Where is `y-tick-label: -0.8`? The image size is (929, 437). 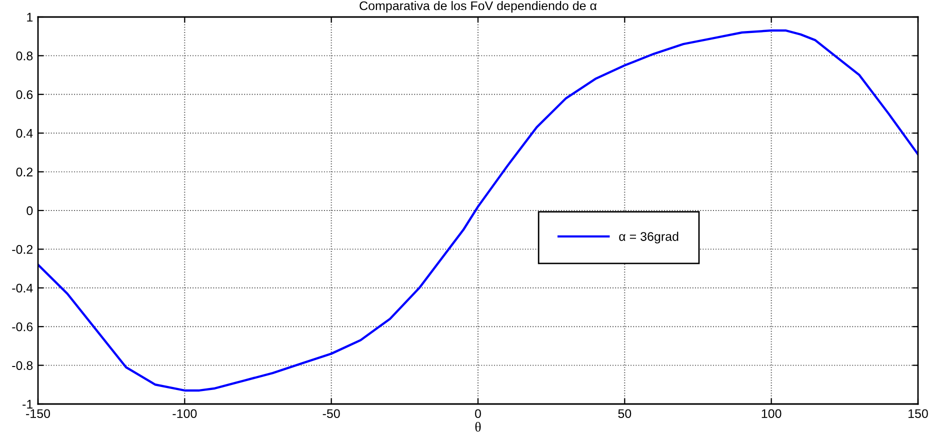
y-tick-label: -0.8 is located at coordinates (22, 365).